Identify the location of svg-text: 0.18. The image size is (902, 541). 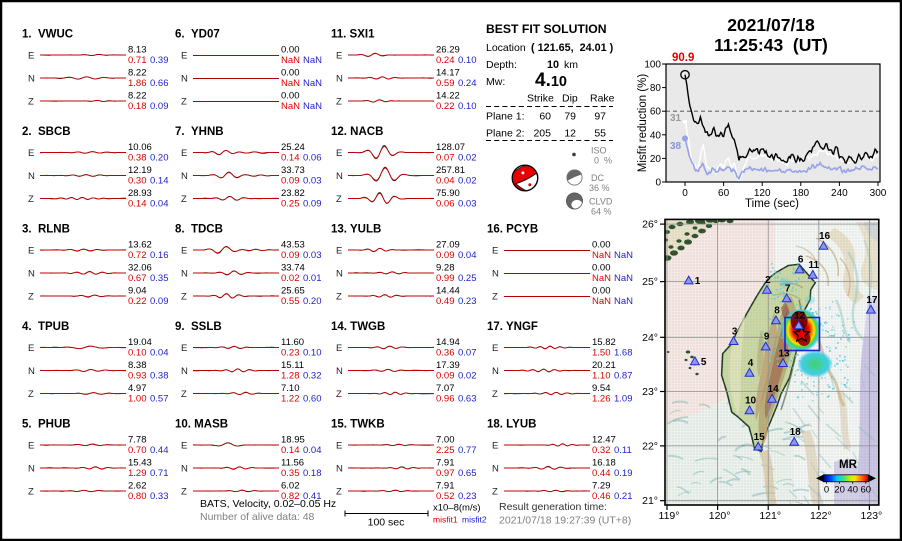
(312, 473).